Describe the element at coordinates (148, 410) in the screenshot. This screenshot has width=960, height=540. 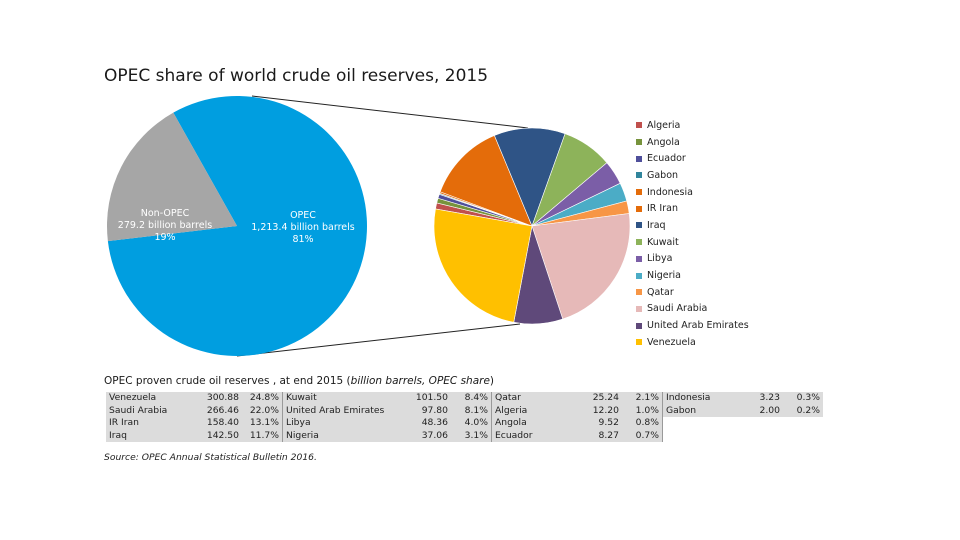
I see `country-cell: Saudi Arabia` at that location.